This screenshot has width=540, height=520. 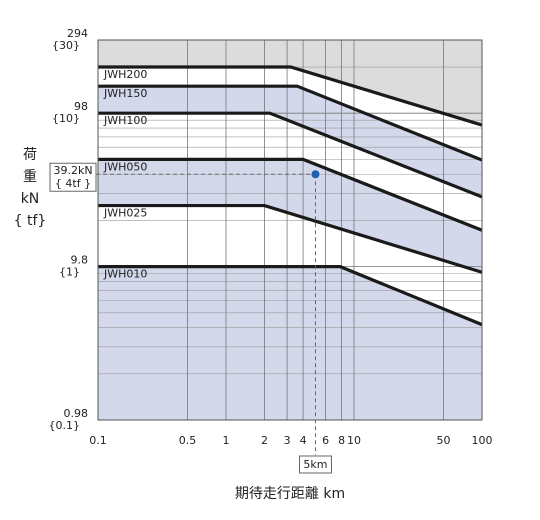 What do you see at coordinates (325, 440) in the screenshot?
I see `x-tick-label: 6` at bounding box center [325, 440].